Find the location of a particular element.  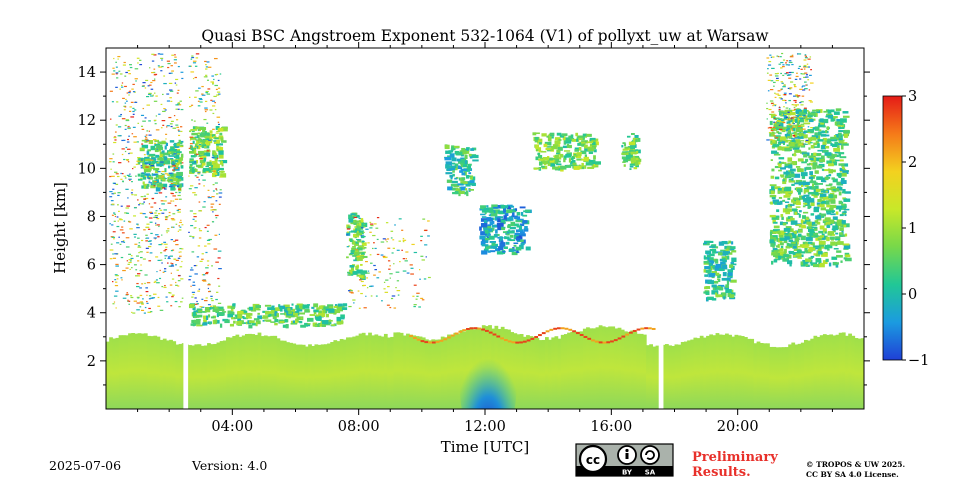

morning-aerosol-layer is located at coordinates (268, 316).